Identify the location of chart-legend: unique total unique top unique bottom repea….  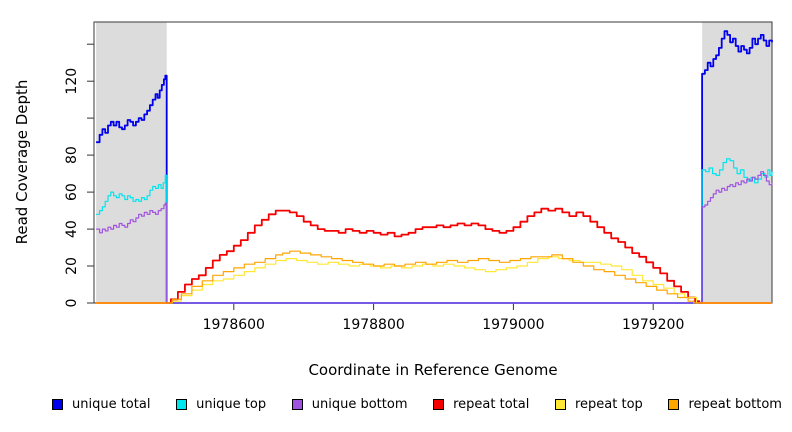
(396, 404).